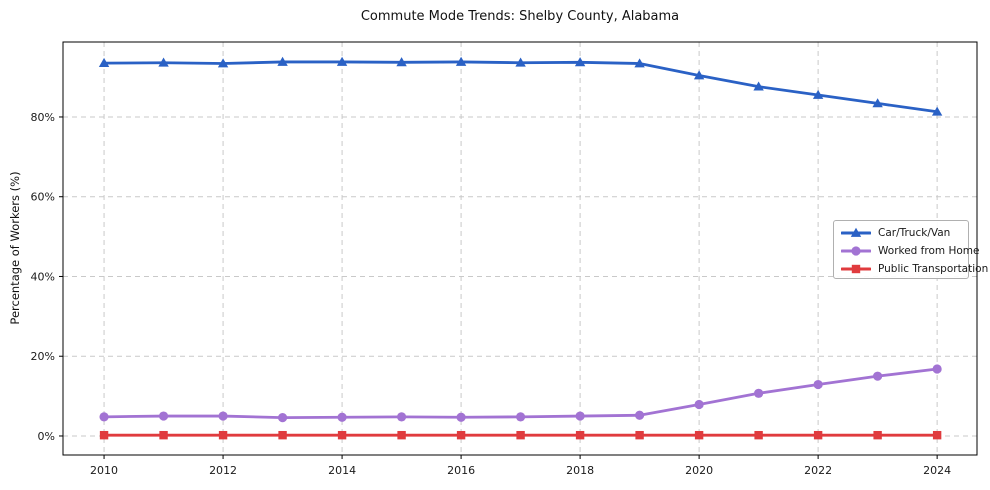 The height and width of the screenshot is (490, 990). What do you see at coordinates (580, 470) in the screenshot?
I see `x-tick-label: 2018` at bounding box center [580, 470].